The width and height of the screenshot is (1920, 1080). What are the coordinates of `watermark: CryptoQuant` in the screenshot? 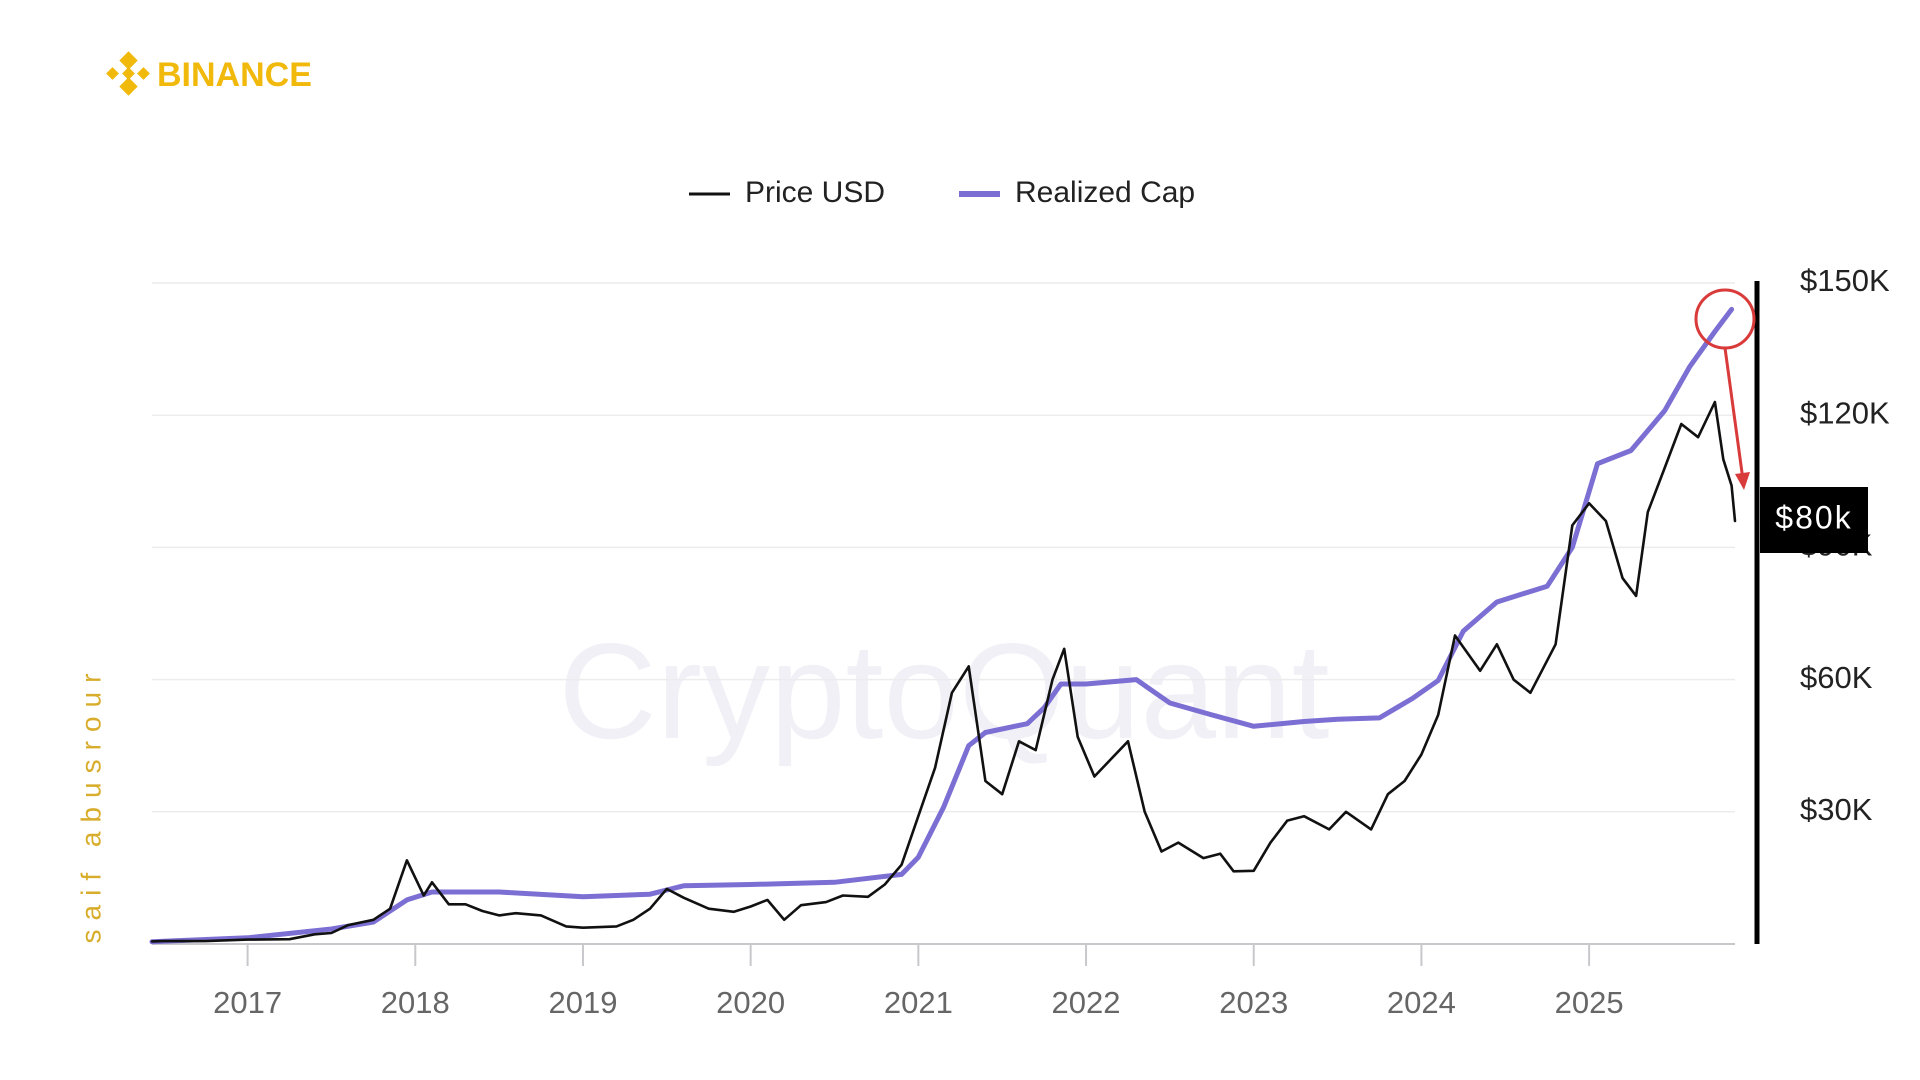 It's located at (943, 691).